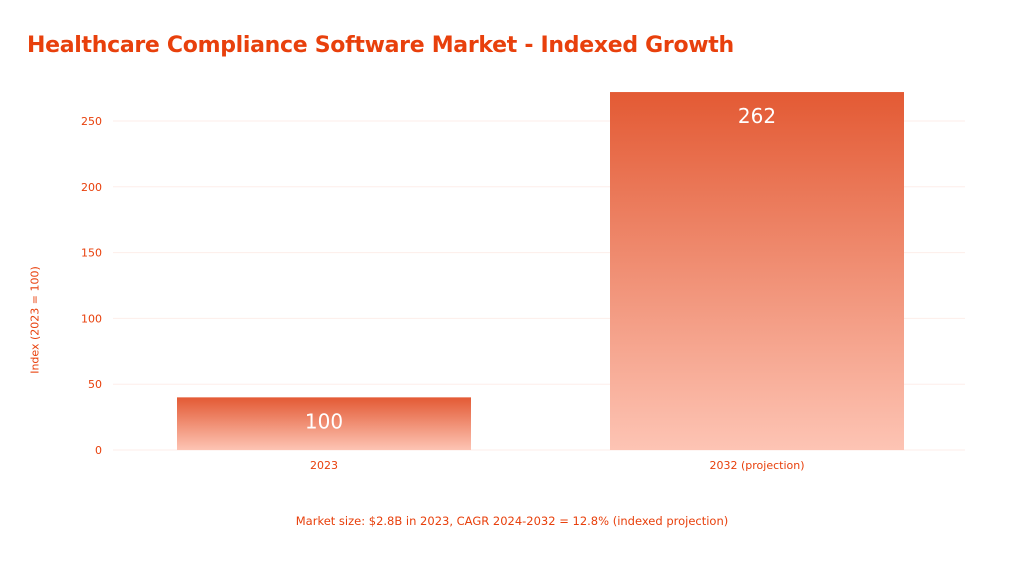 This screenshot has width=1024, height=563. I want to click on x-tick-label: 2023, so click(324, 465).